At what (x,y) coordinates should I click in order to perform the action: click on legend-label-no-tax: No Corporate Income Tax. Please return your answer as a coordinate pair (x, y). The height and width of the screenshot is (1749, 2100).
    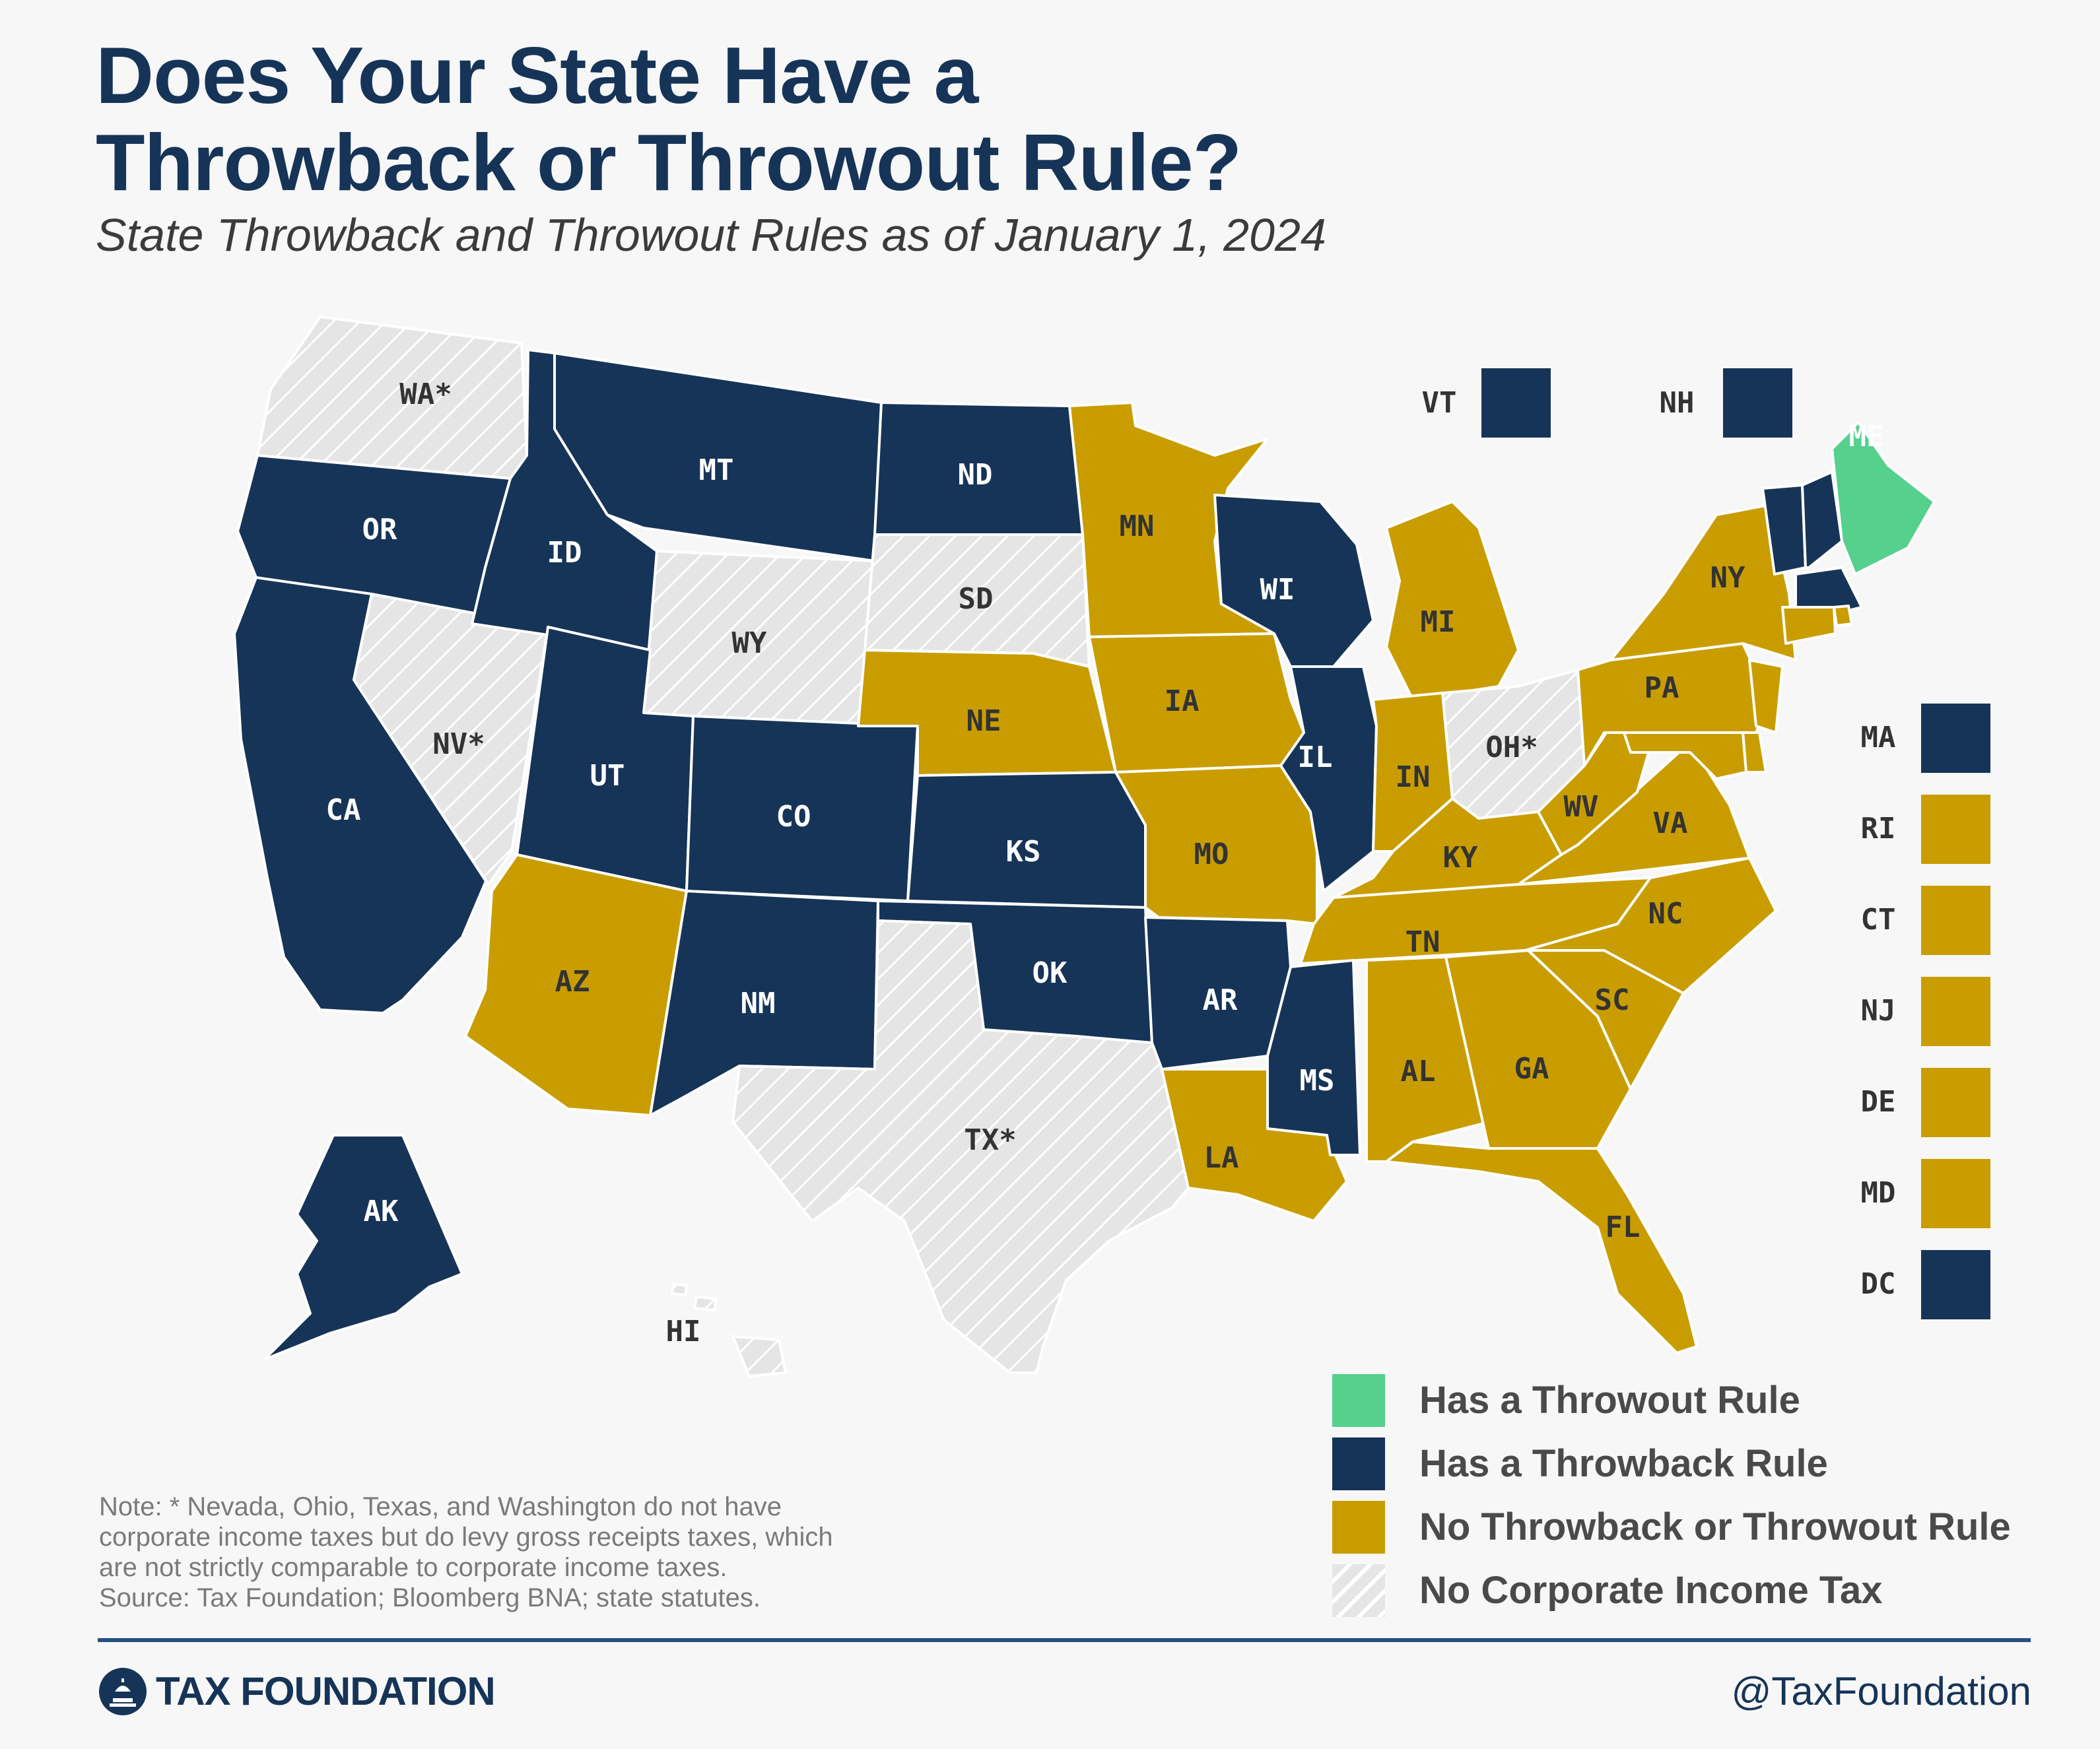
    Looking at the image, I should click on (1651, 1591).